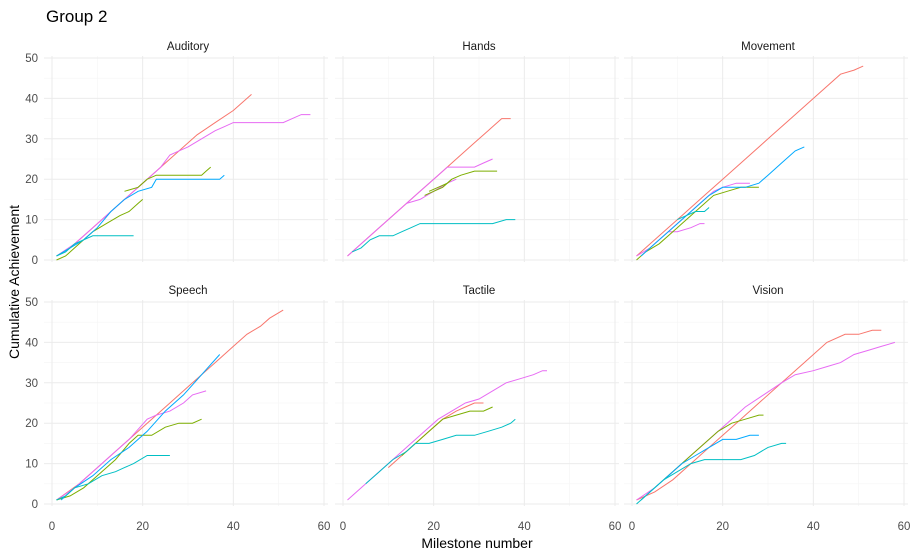 Image resolution: width=915 pixels, height=558 pixels. What do you see at coordinates (188, 47) in the screenshot?
I see `panel-strip-label: Auditory` at bounding box center [188, 47].